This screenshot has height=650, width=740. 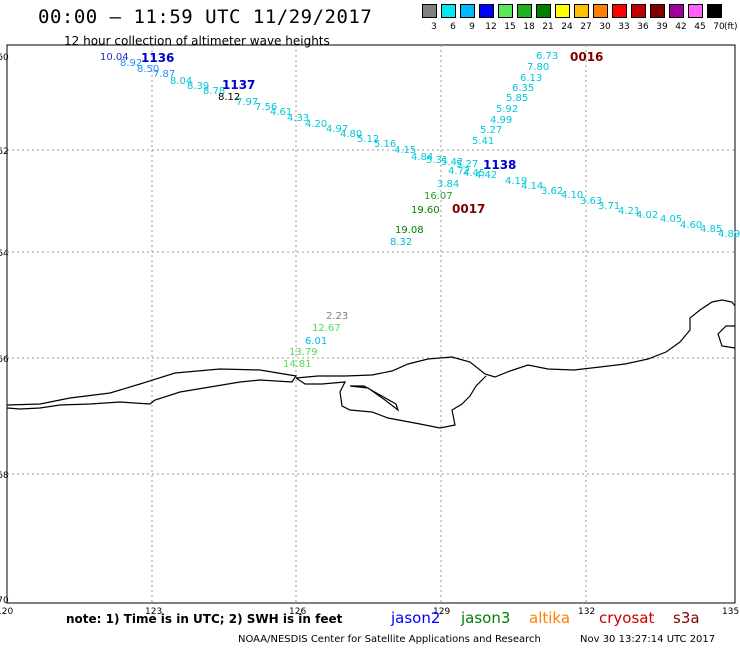 I want to click on lat-label: -64, so click(x=4, y=254).